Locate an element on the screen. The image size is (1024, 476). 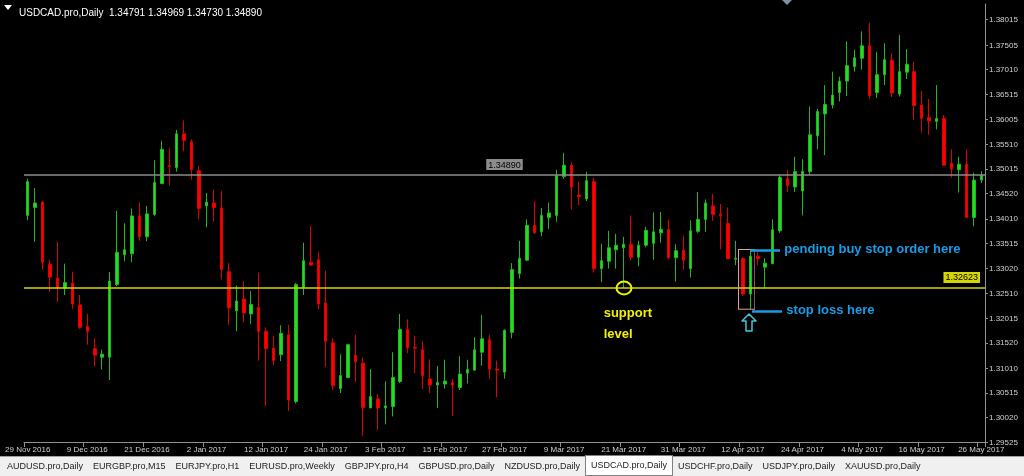
y-tick-label: 1.34010 is located at coordinates (1004, 219).